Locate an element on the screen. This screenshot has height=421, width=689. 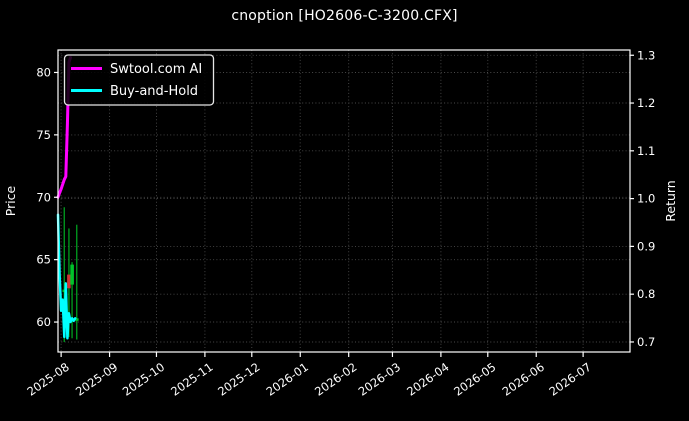
axis-titles: Price Return is located at coordinates (340, 200).